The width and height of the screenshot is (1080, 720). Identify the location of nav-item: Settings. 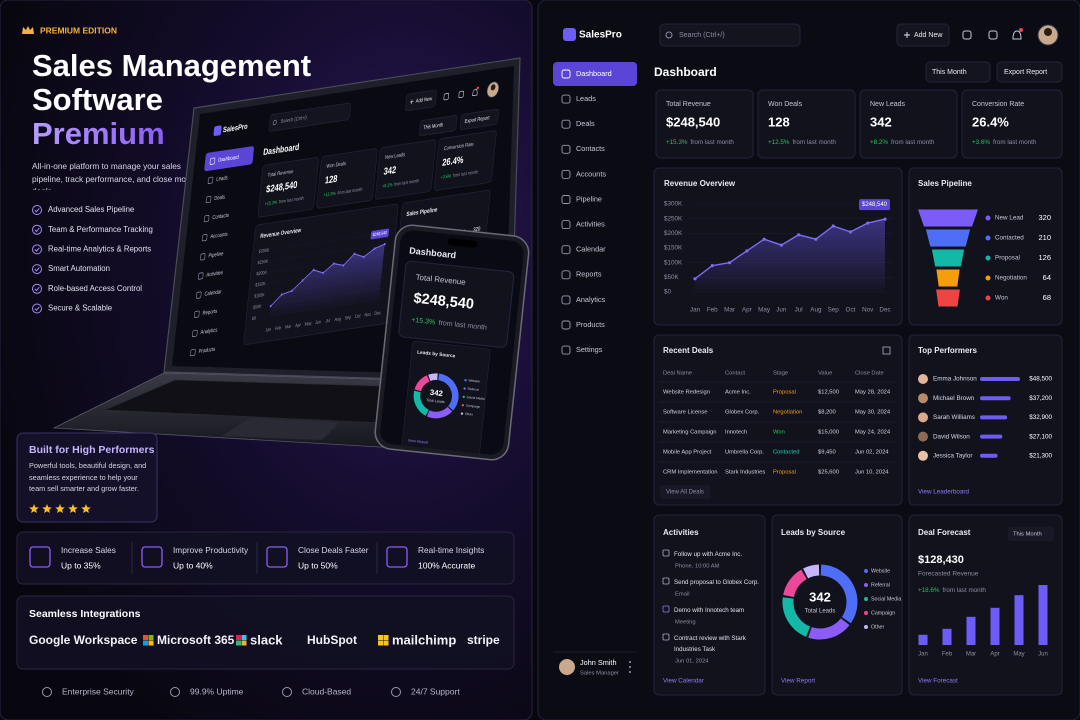
(589, 349).